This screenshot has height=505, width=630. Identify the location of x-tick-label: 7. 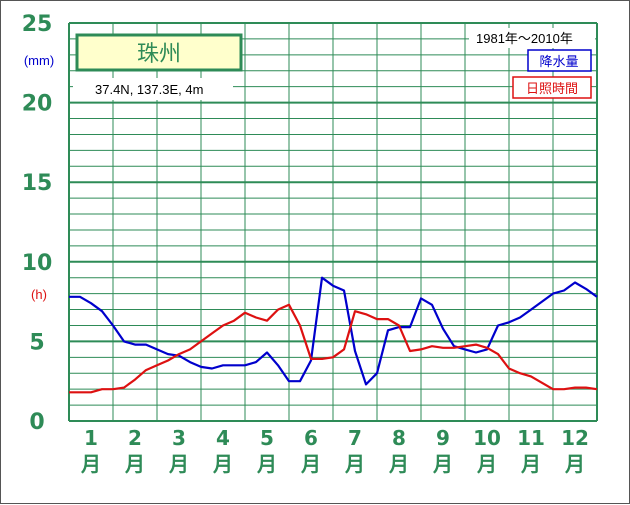
(355, 438).